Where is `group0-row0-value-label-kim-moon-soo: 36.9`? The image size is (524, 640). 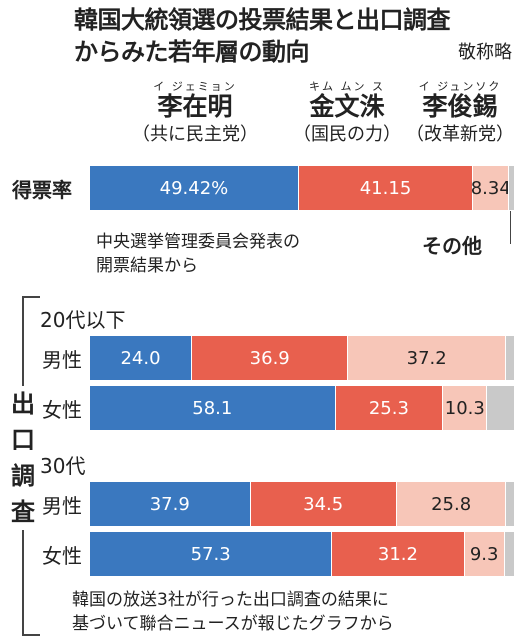
group0-row0-value-label-kim-moon-soo: 36.9 is located at coordinates (269, 358).